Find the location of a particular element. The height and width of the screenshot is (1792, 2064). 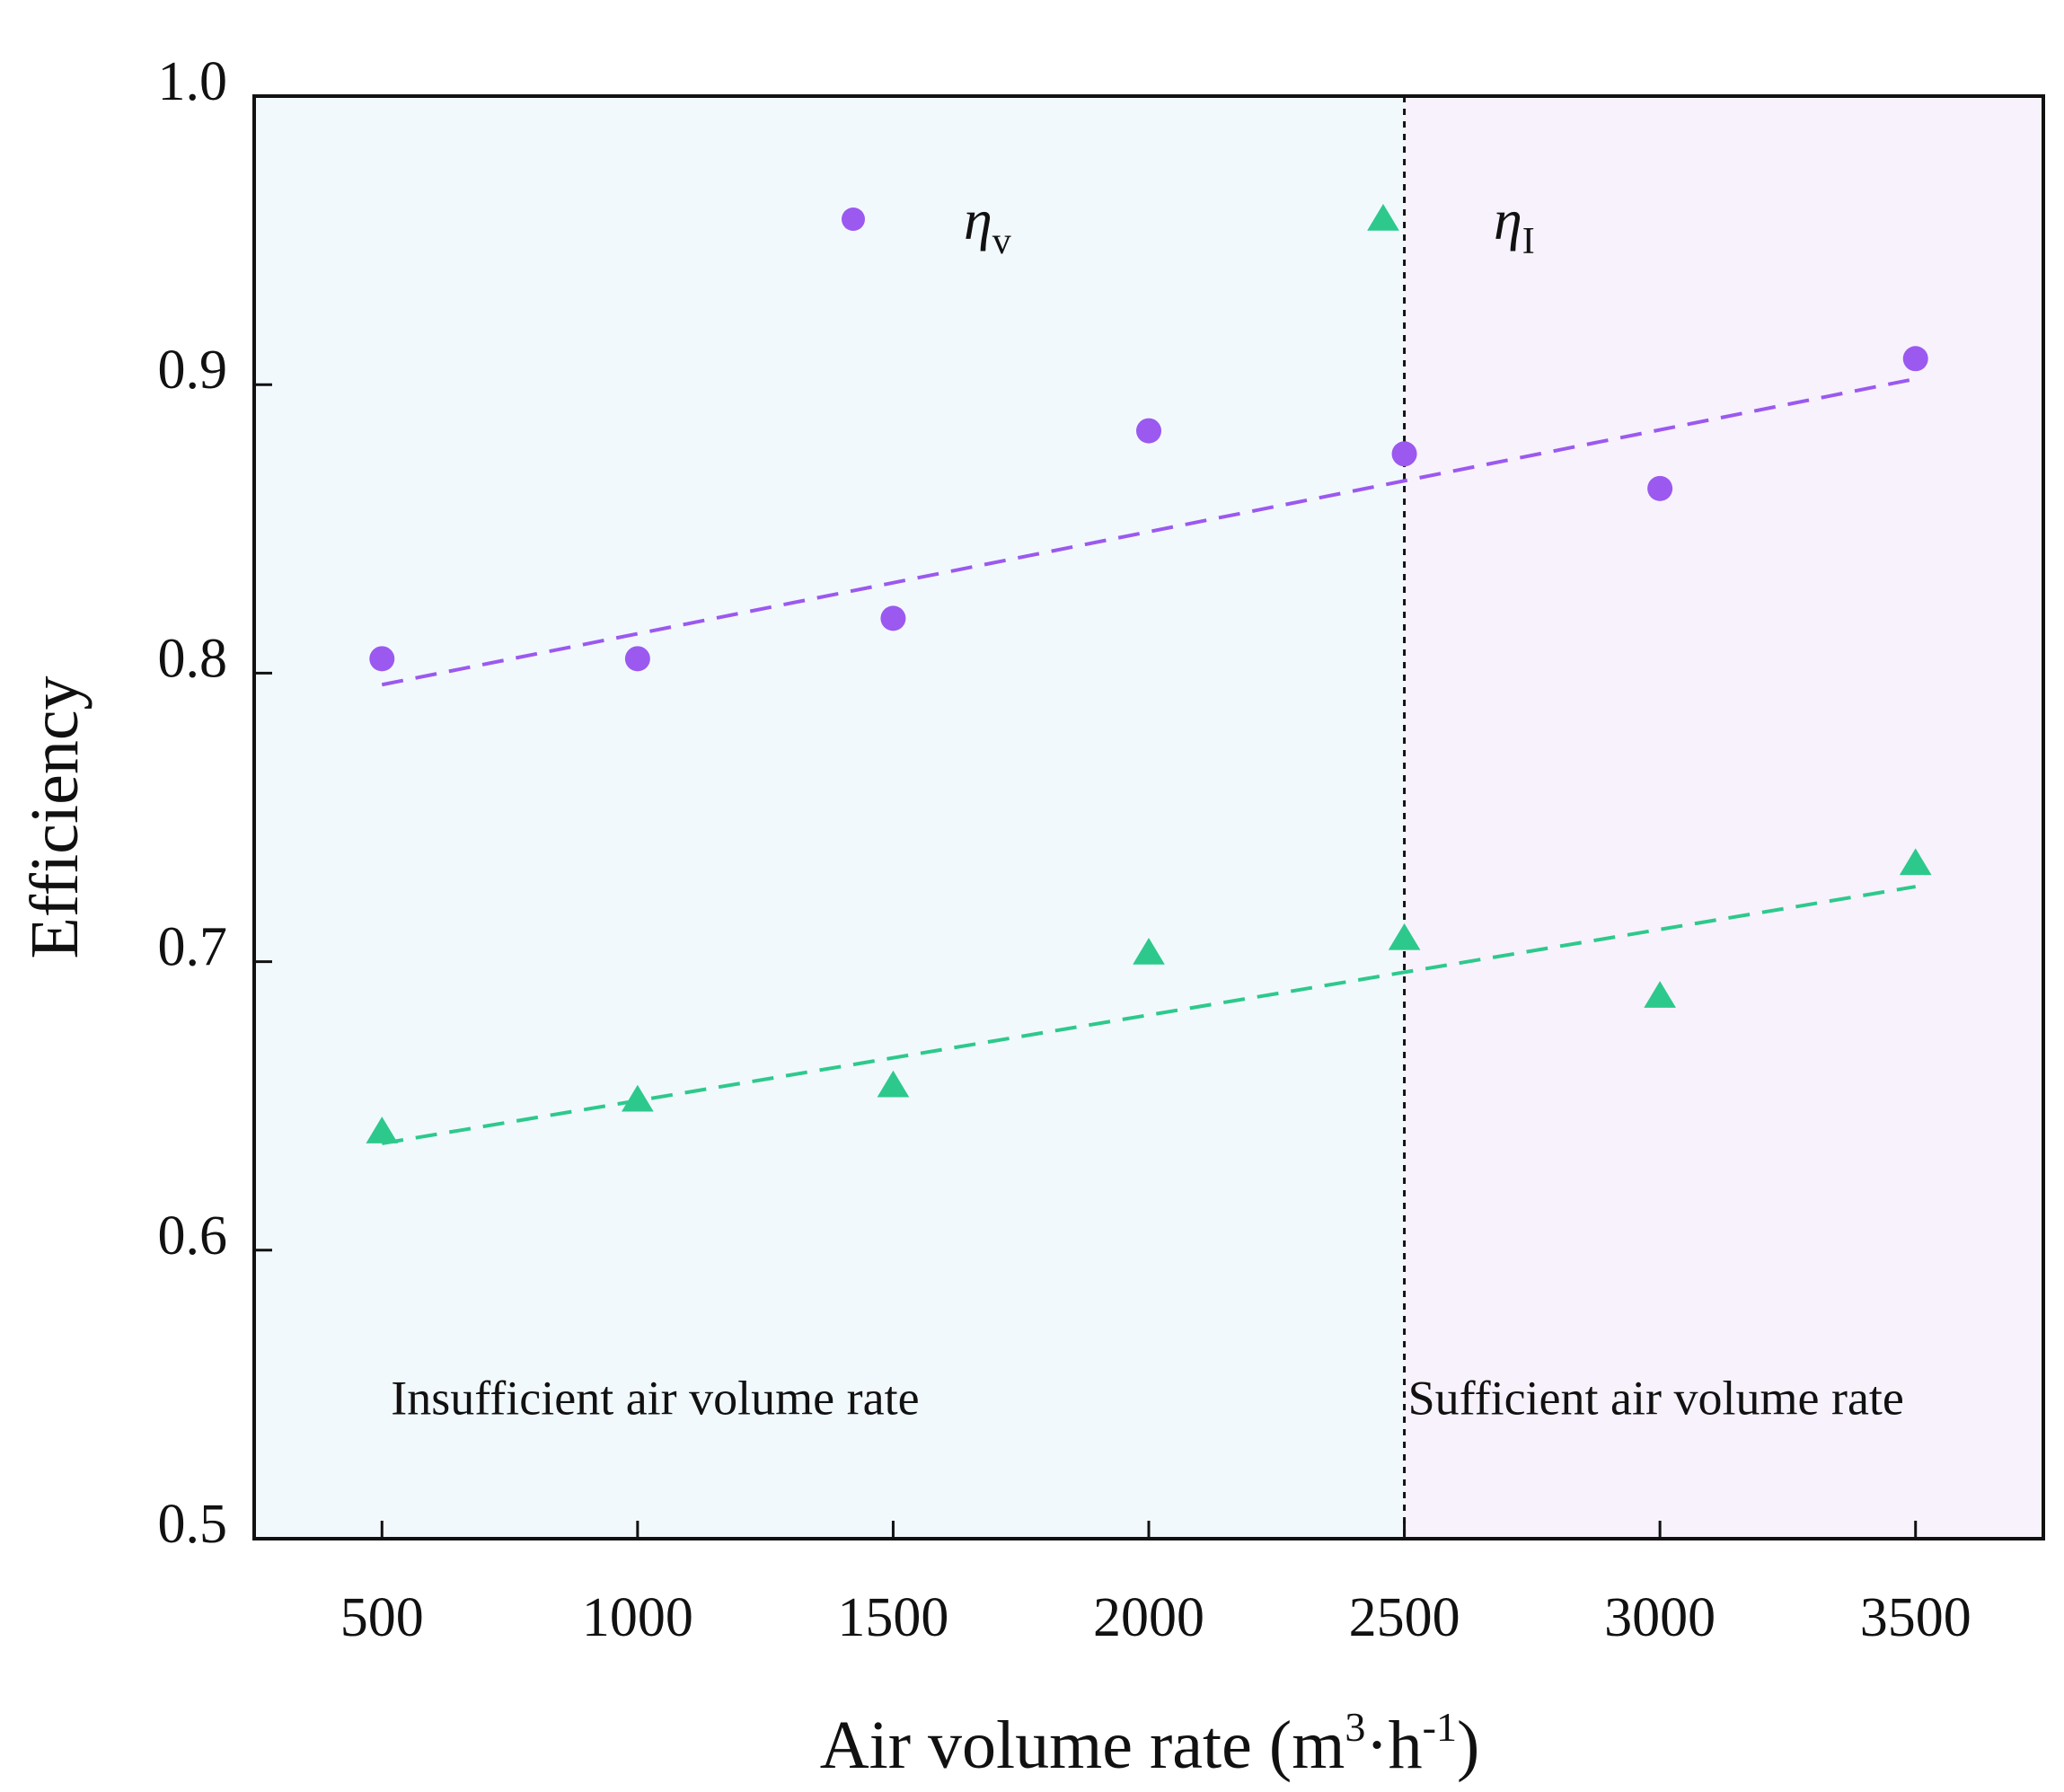

y-tick-label: 0.8 is located at coordinates (193, 658).